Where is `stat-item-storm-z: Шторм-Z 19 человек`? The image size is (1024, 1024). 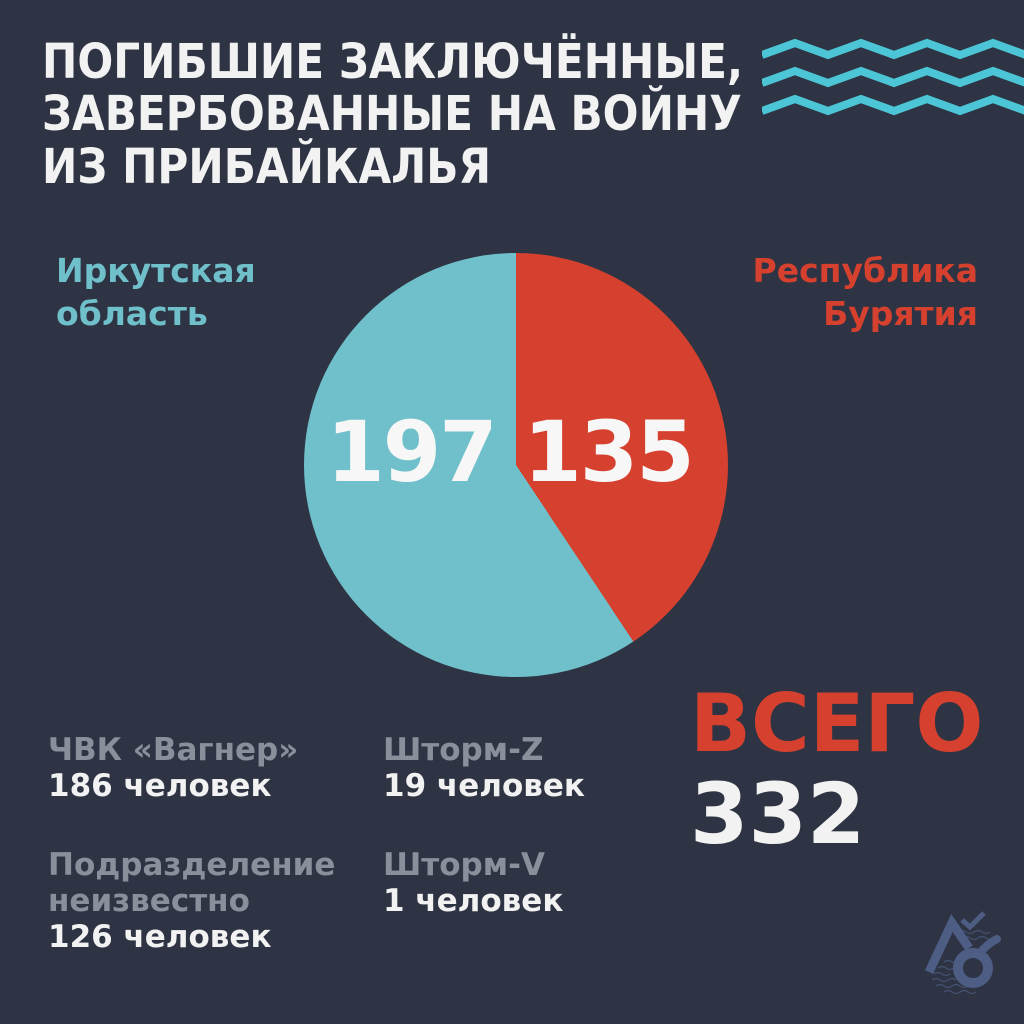 stat-item-storm-z: Шторм-Z 19 человек is located at coordinates (535, 768).